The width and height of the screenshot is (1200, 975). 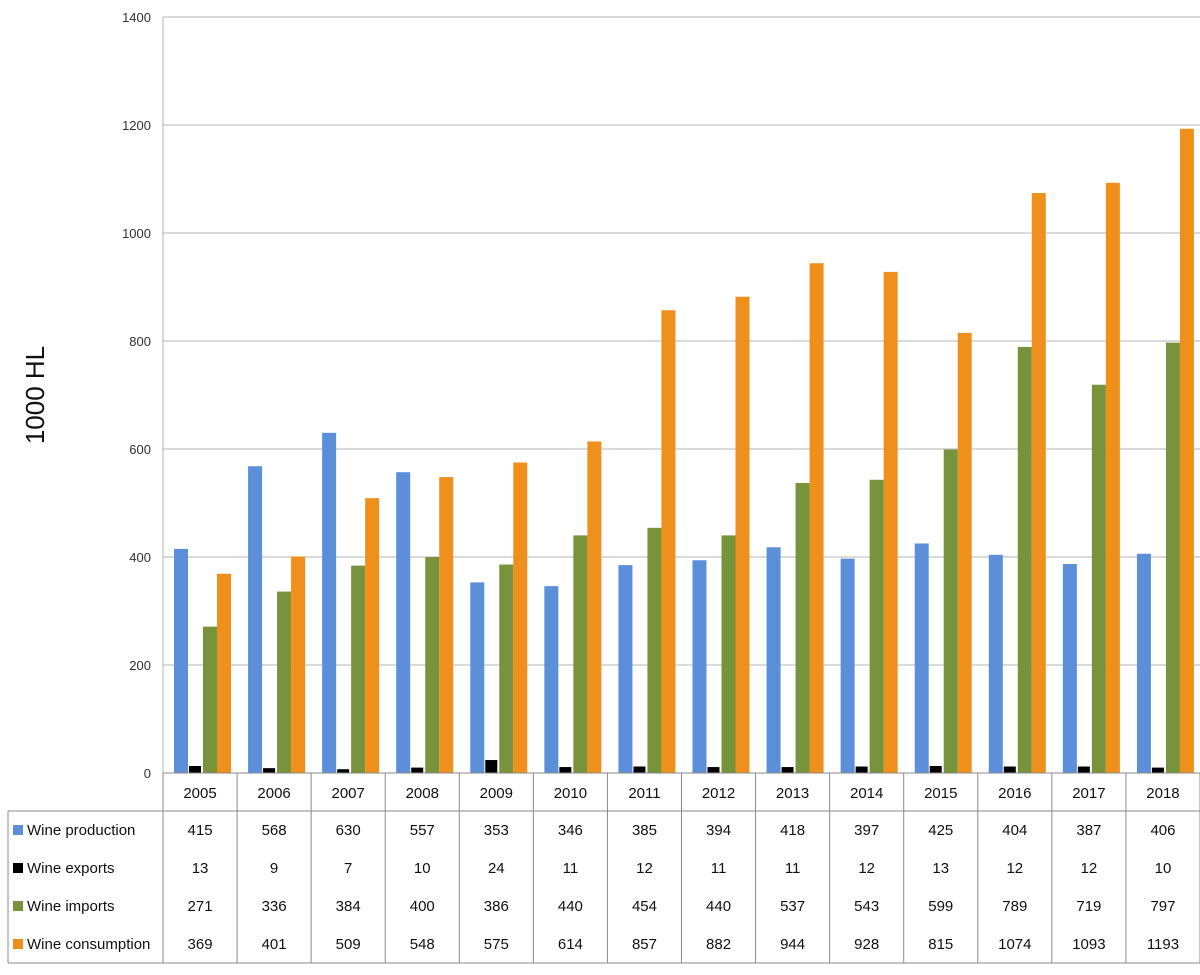 What do you see at coordinates (348, 830) in the screenshot?
I see `table-cell-value: 630` at bounding box center [348, 830].